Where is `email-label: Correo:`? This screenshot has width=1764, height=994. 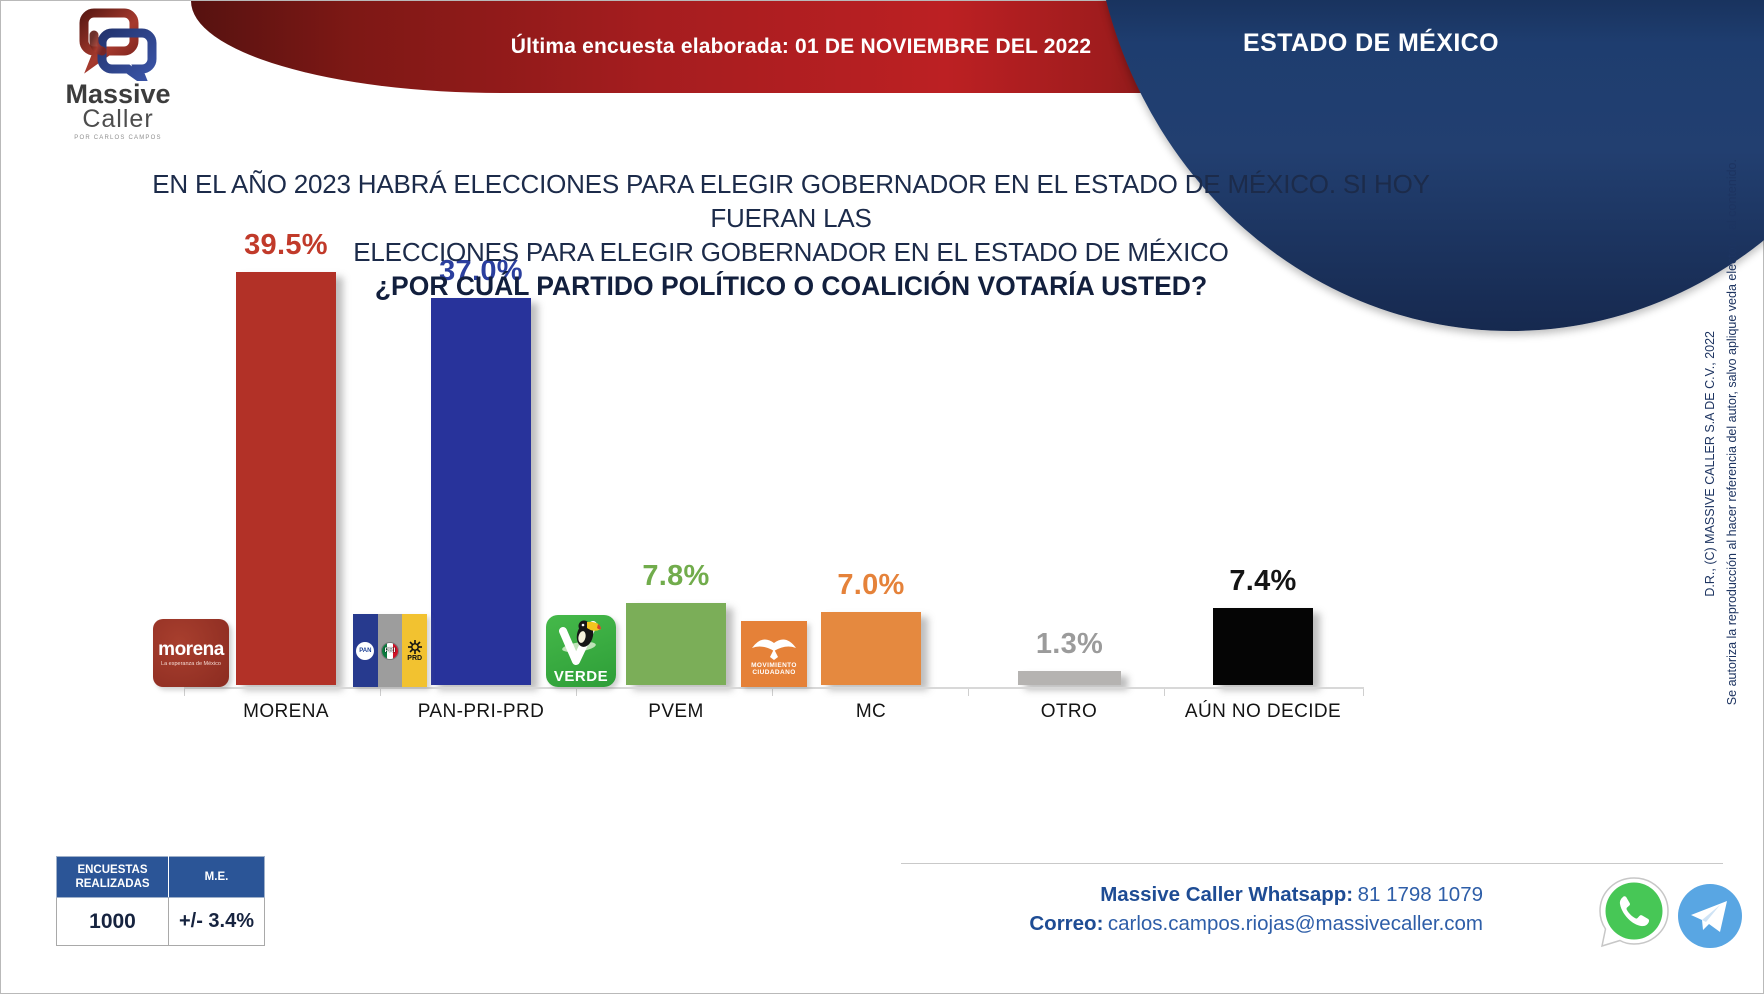 email-label: Correo: is located at coordinates (1066, 923).